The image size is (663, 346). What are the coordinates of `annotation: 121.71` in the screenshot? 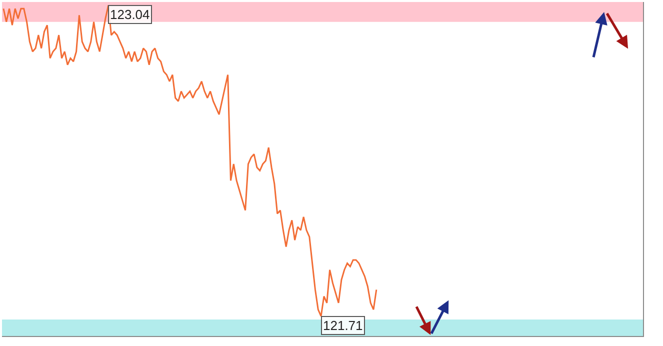 It's located at (343, 325).